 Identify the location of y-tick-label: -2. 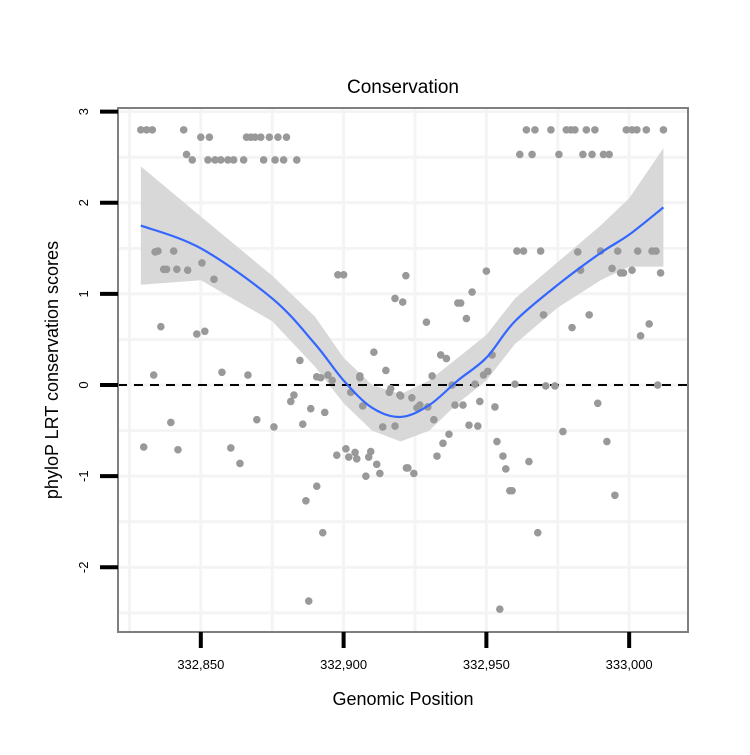
(83, 568).